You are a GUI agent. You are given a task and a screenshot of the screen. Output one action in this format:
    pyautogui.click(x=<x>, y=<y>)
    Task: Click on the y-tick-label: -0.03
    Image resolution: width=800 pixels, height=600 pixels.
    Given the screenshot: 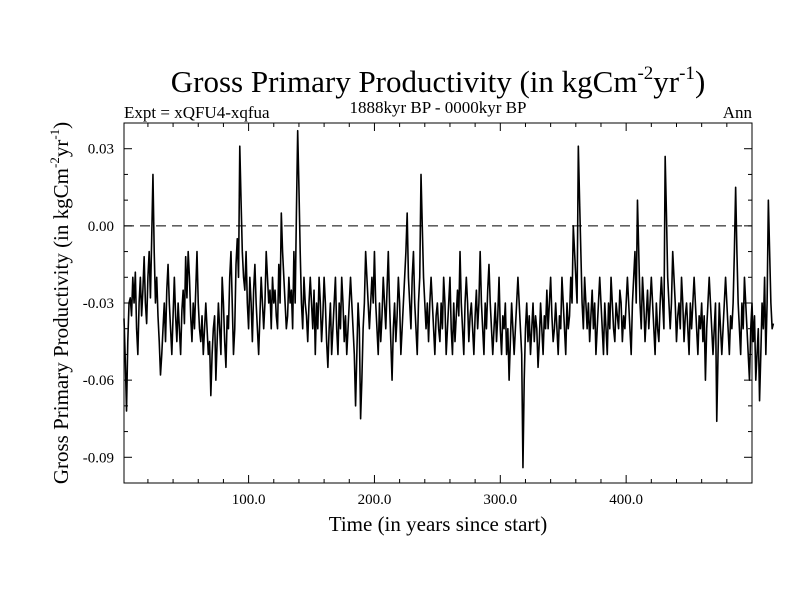 What is the action you would take?
    pyautogui.click(x=98, y=304)
    